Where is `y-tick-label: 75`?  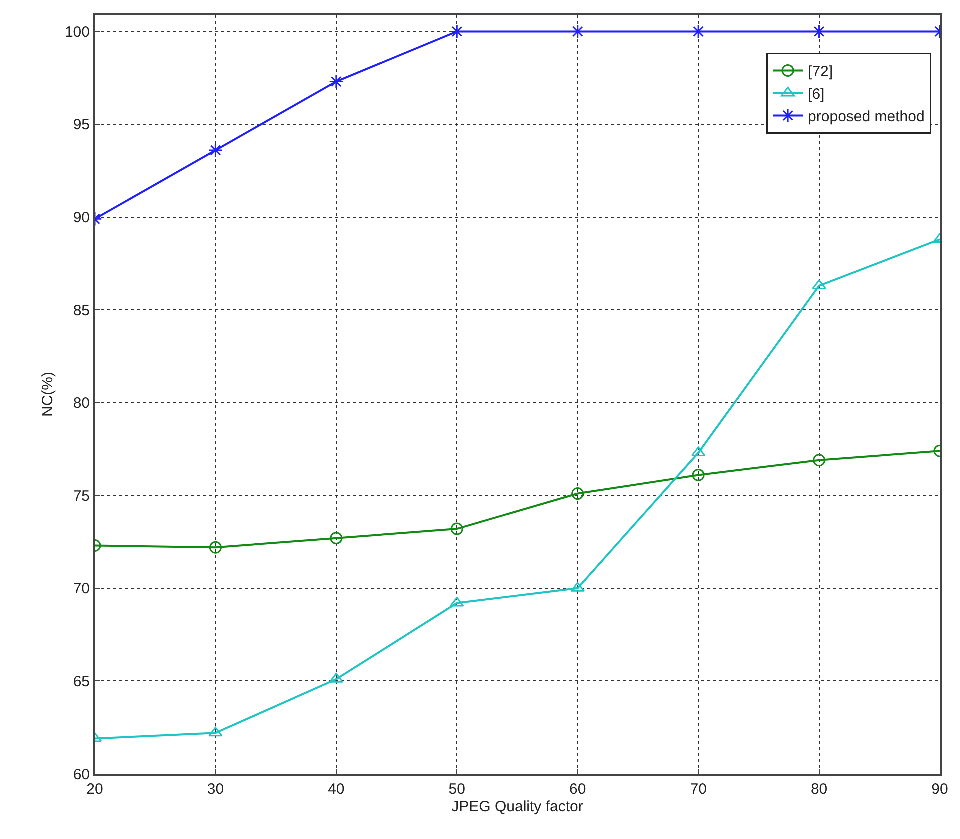 y-tick-label: 75 is located at coordinates (81, 496).